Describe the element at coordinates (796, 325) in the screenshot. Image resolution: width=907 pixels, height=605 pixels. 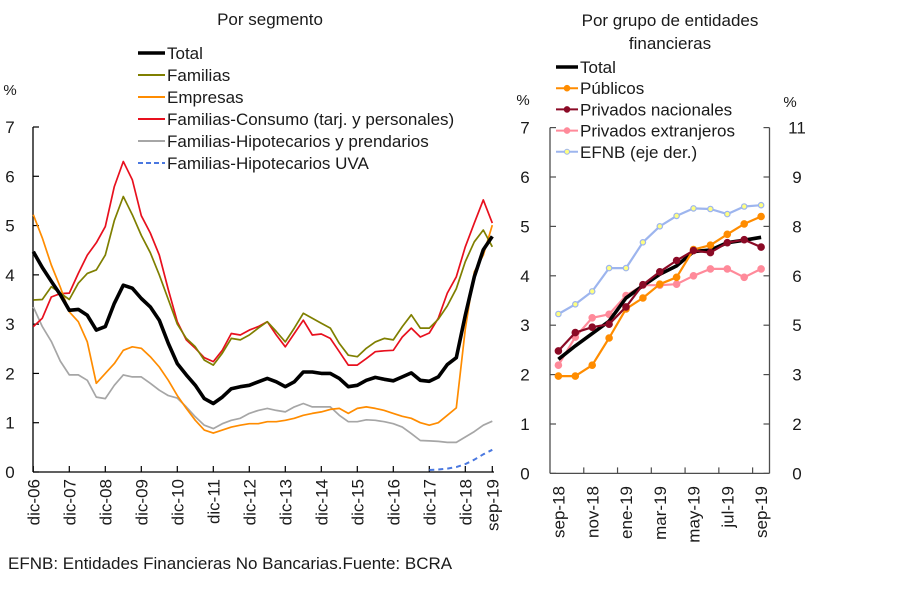
I see `y2-tick-label: 5` at that location.